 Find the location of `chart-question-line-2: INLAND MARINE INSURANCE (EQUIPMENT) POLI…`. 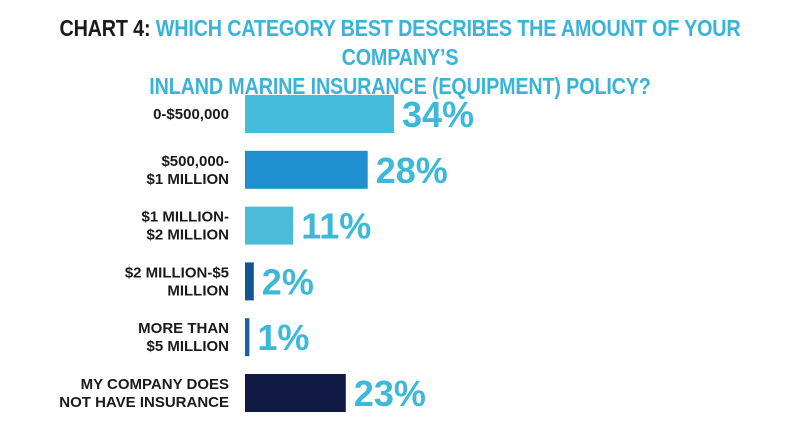

chart-question-line-2: INLAND MARINE INSURANCE (EQUIPMENT) POLI… is located at coordinates (400, 86).